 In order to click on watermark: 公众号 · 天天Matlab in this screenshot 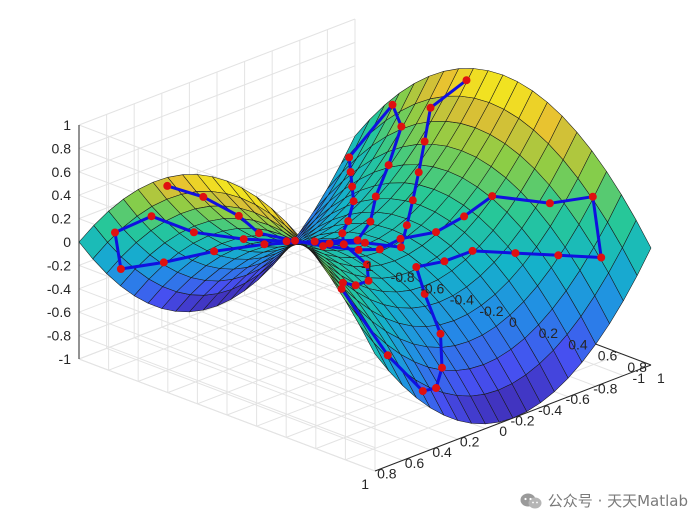, I will do `click(604, 500)`.